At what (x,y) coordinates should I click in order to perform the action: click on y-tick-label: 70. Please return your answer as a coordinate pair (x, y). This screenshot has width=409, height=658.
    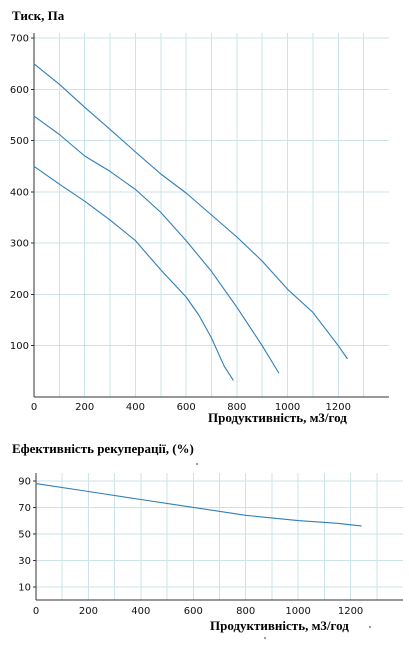
    Looking at the image, I should click on (24, 508).